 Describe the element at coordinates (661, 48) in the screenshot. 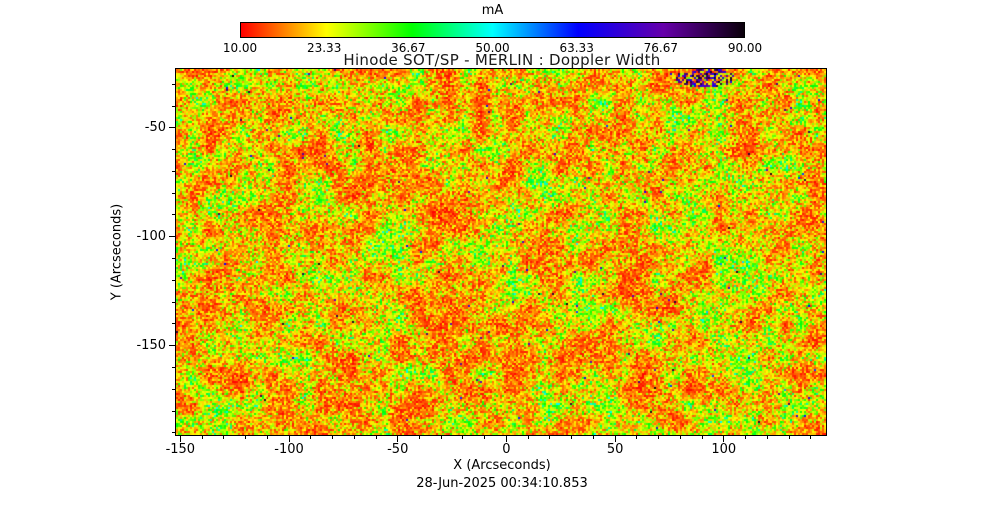

I see `colorbar-tick-label: 76.67` at that location.